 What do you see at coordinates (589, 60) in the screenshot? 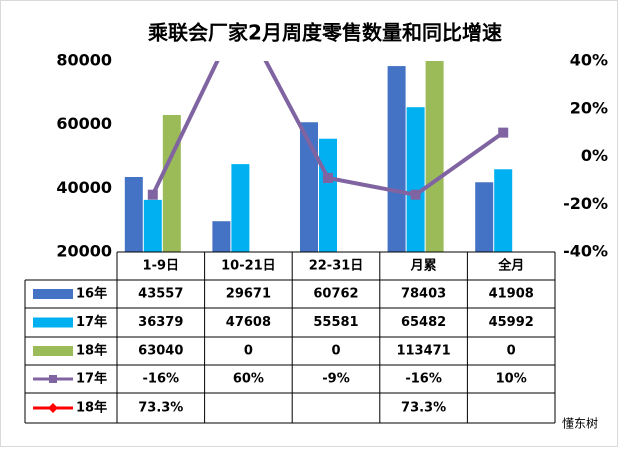
I see `y2-tick-label: 40%` at bounding box center [589, 60].